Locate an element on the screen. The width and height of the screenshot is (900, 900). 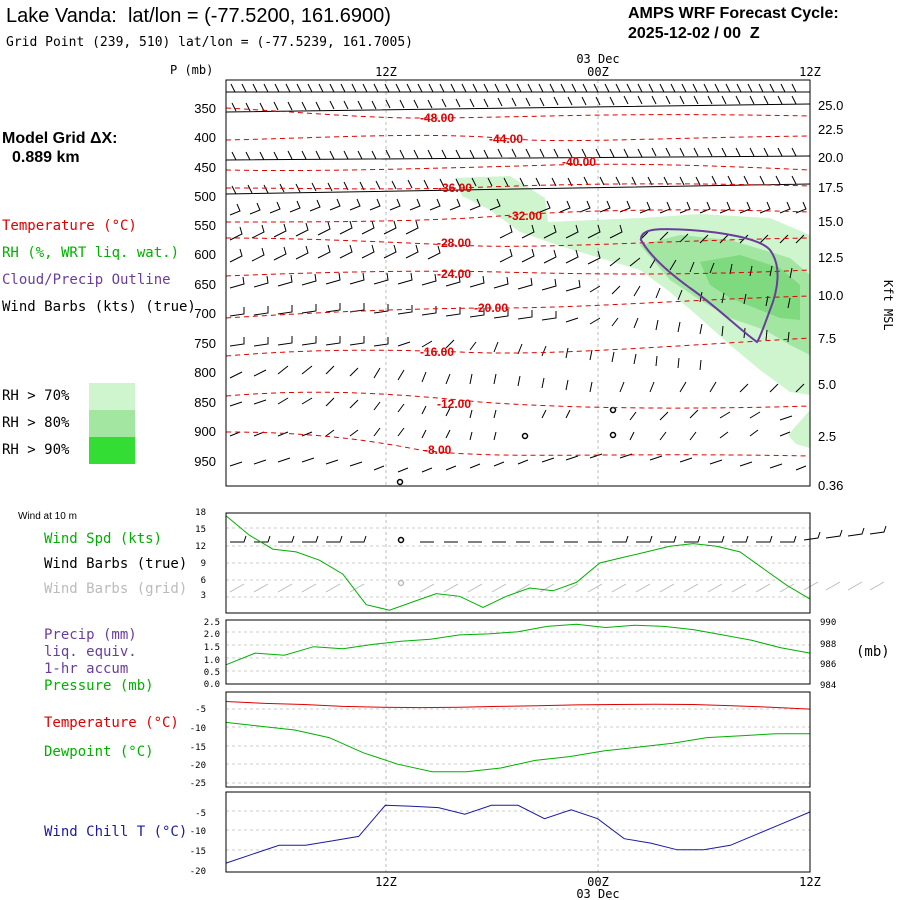
temp-tick-25: -25 is located at coordinates (198, 784).